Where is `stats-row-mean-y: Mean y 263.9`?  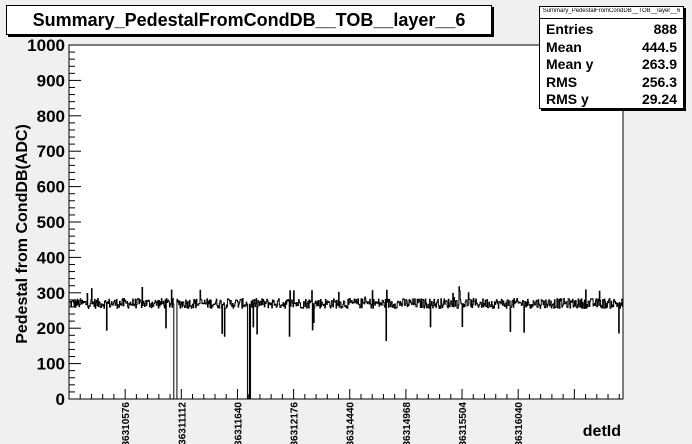
stats-row-mean-y: Mean y 263.9 is located at coordinates (611, 64).